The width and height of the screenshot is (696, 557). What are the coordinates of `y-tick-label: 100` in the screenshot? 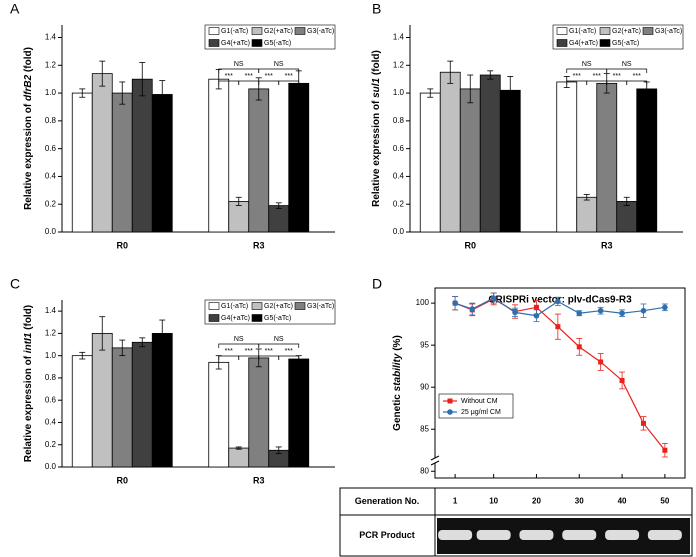 It's located at (423, 302).